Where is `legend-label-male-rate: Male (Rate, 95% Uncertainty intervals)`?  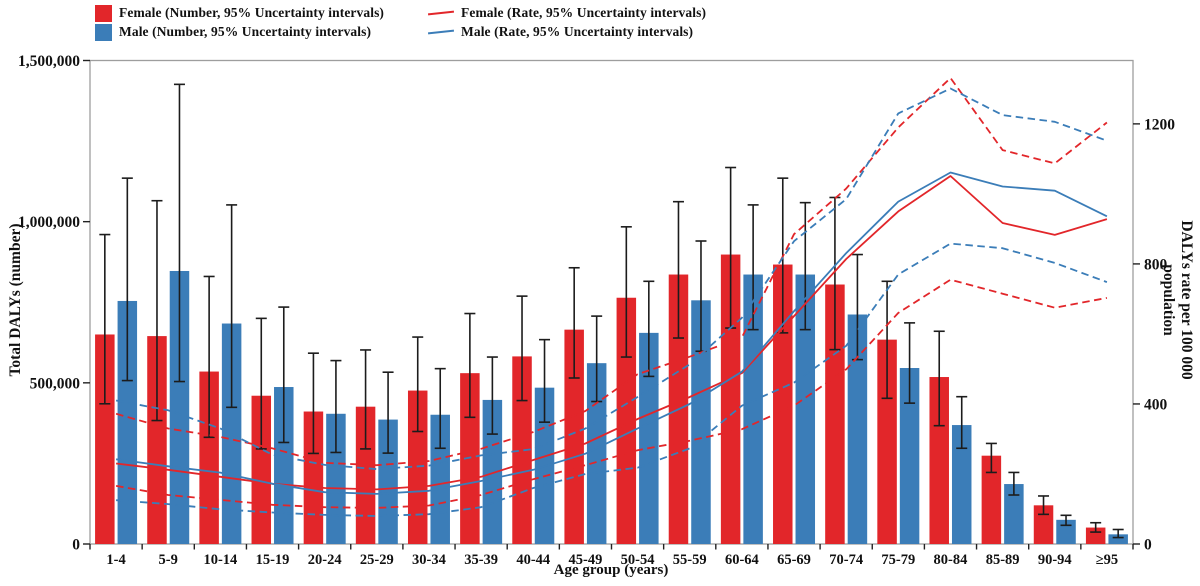 legend-label-male-rate: Male (Rate, 95% Uncertainty intervals) is located at coordinates (577, 31).